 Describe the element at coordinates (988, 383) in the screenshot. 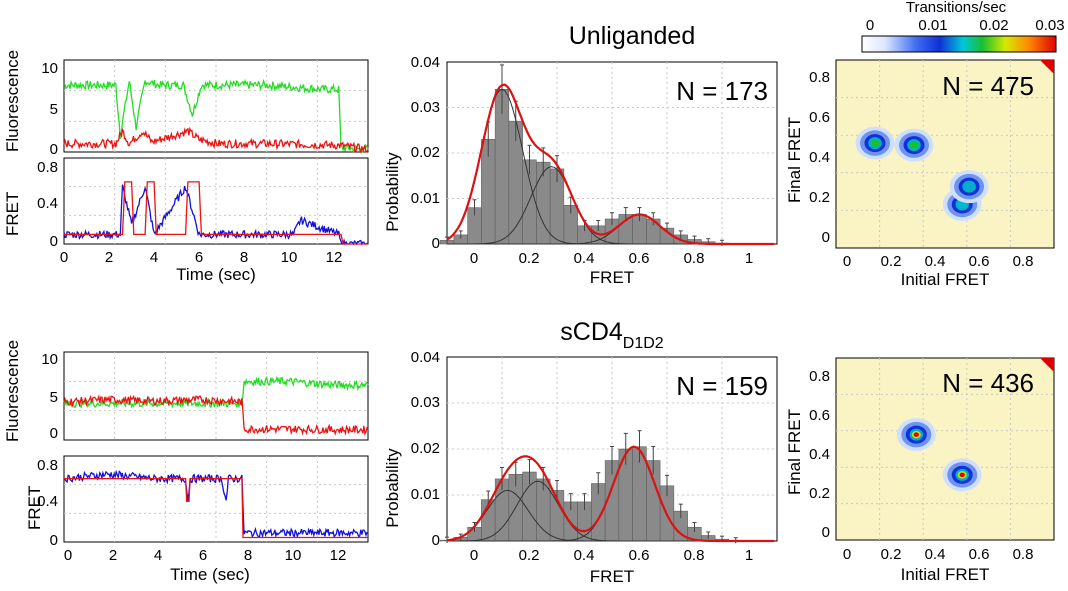

I see `tdp-n-label: N = 436` at that location.